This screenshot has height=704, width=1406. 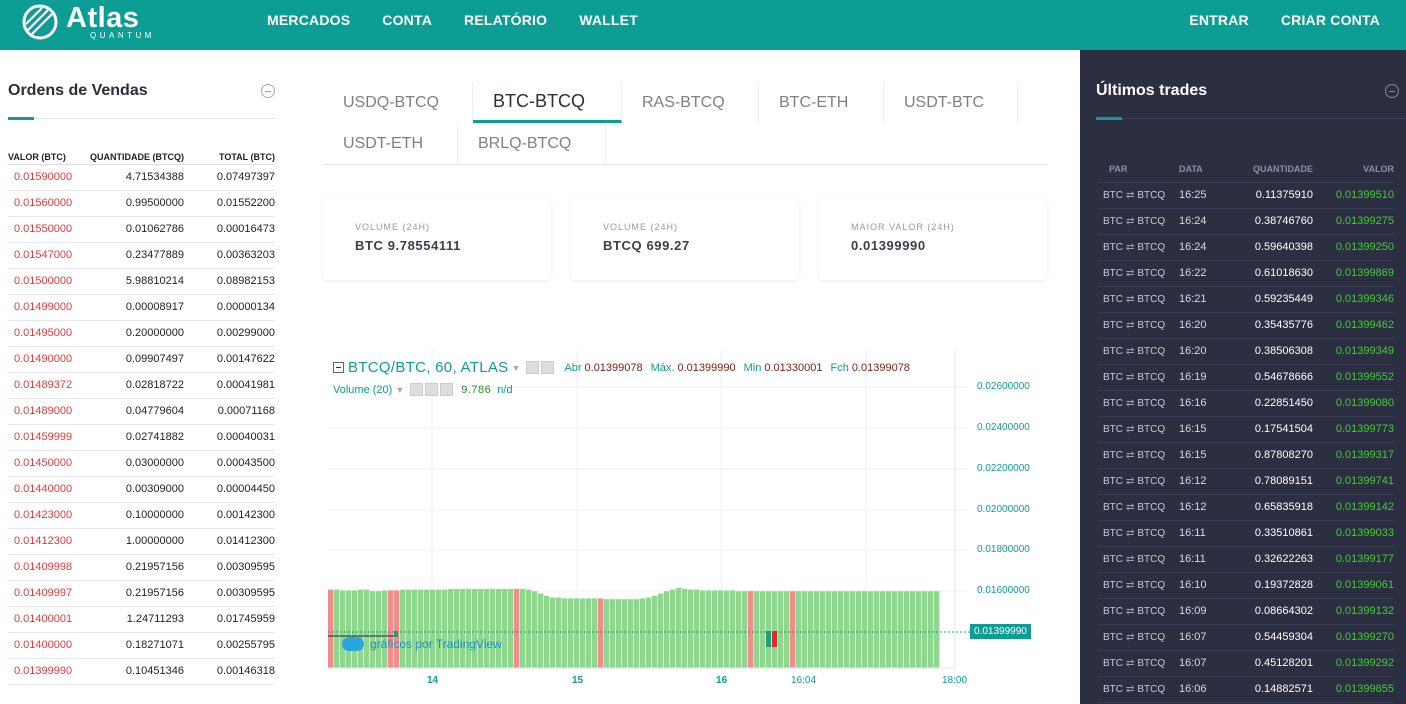 I want to click on order-total: 0.00041981, so click(x=233, y=385).